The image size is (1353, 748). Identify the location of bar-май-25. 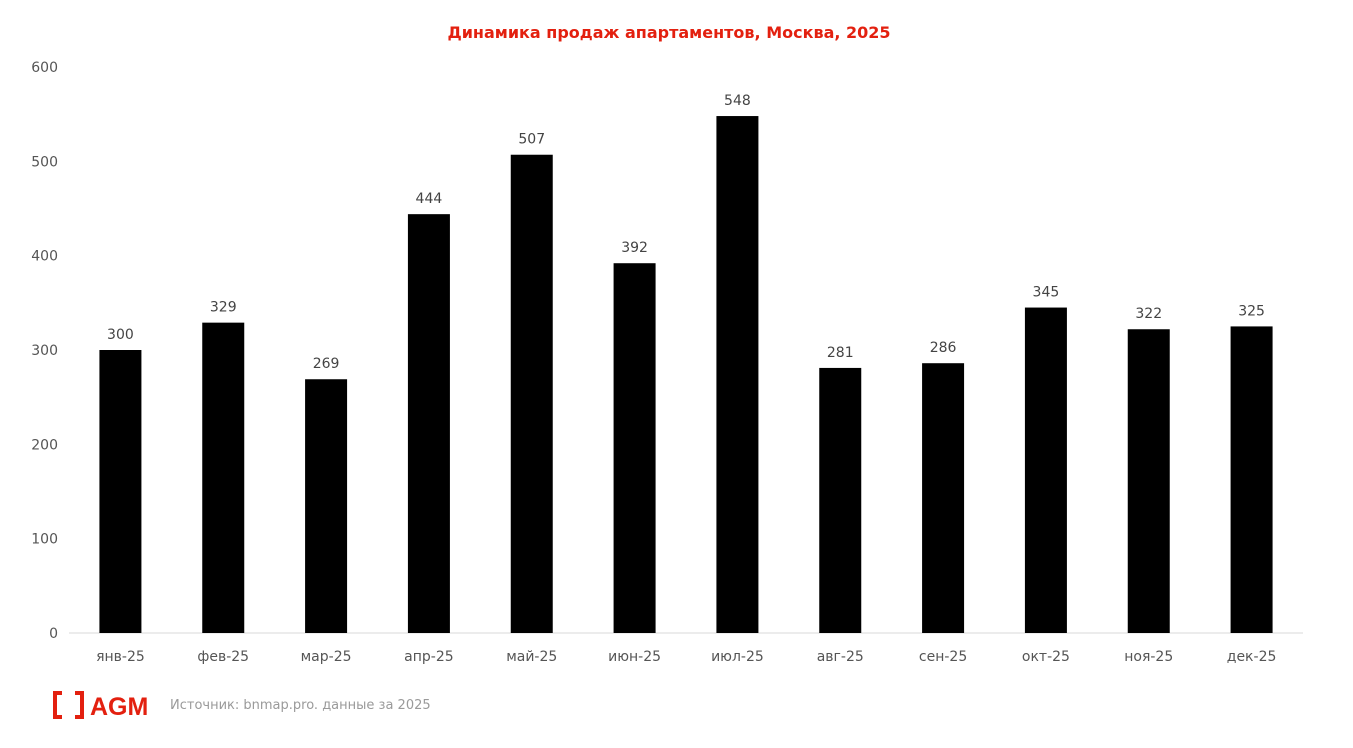
(531, 394).